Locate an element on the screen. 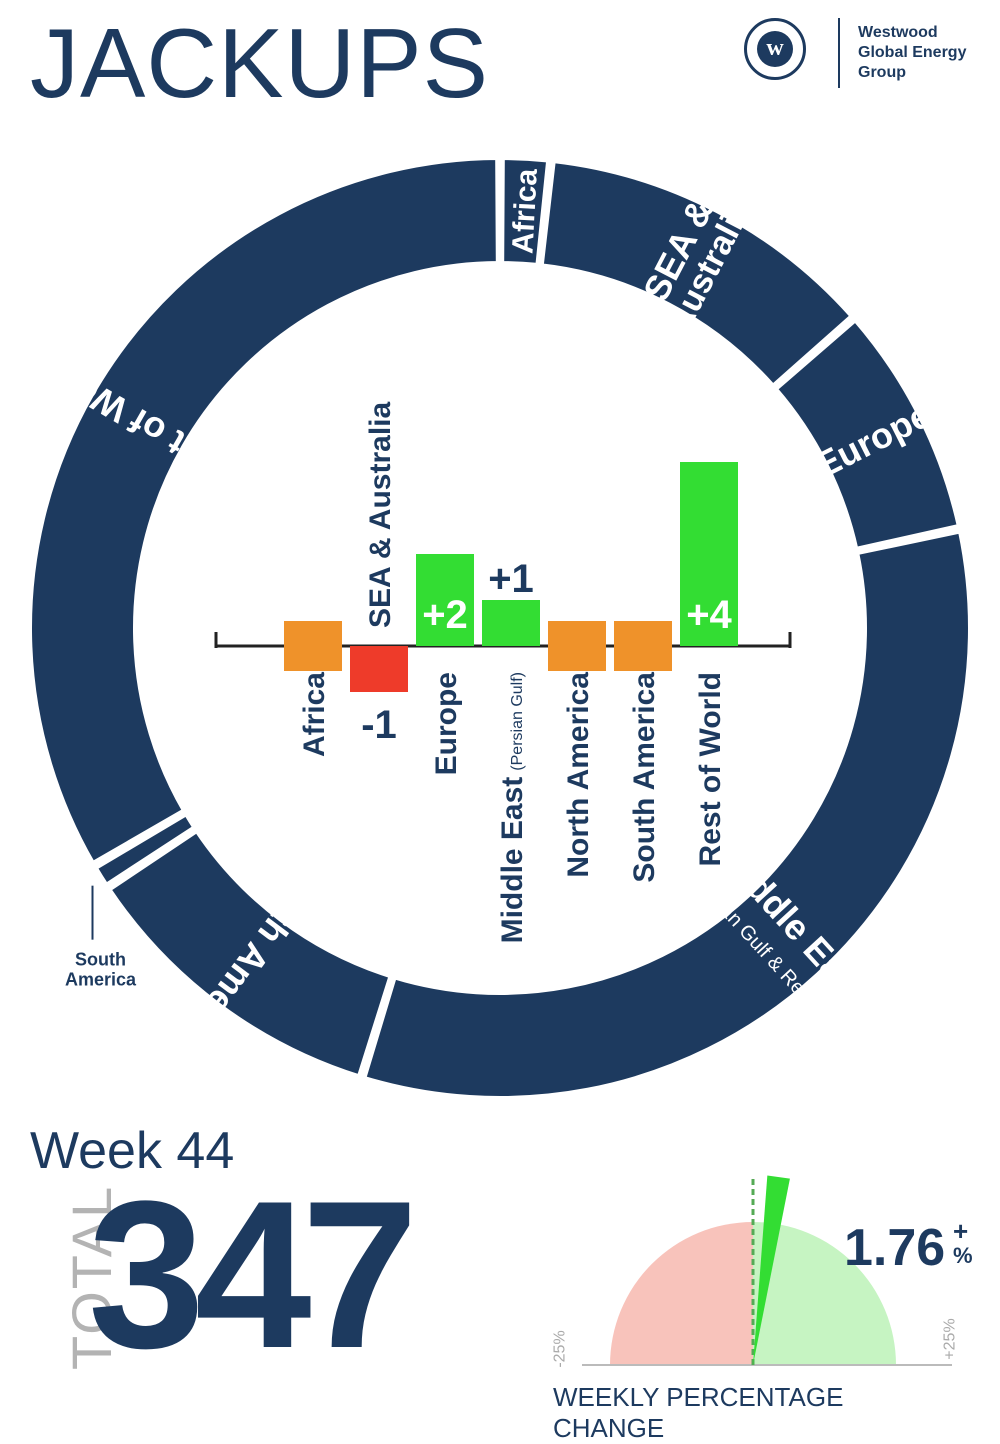 The image size is (1000, 1444). logo-line-1: Westwood is located at coordinates (898, 32).